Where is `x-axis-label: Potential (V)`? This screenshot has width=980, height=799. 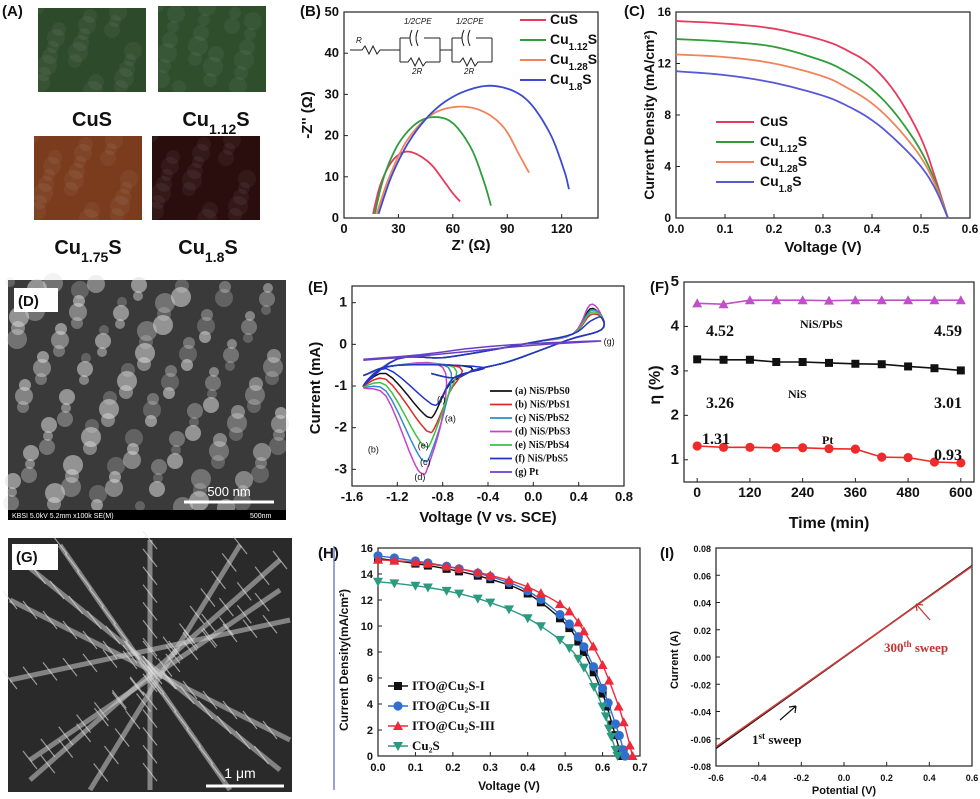 x-axis-label: Potential (V) is located at coordinates (844, 791).